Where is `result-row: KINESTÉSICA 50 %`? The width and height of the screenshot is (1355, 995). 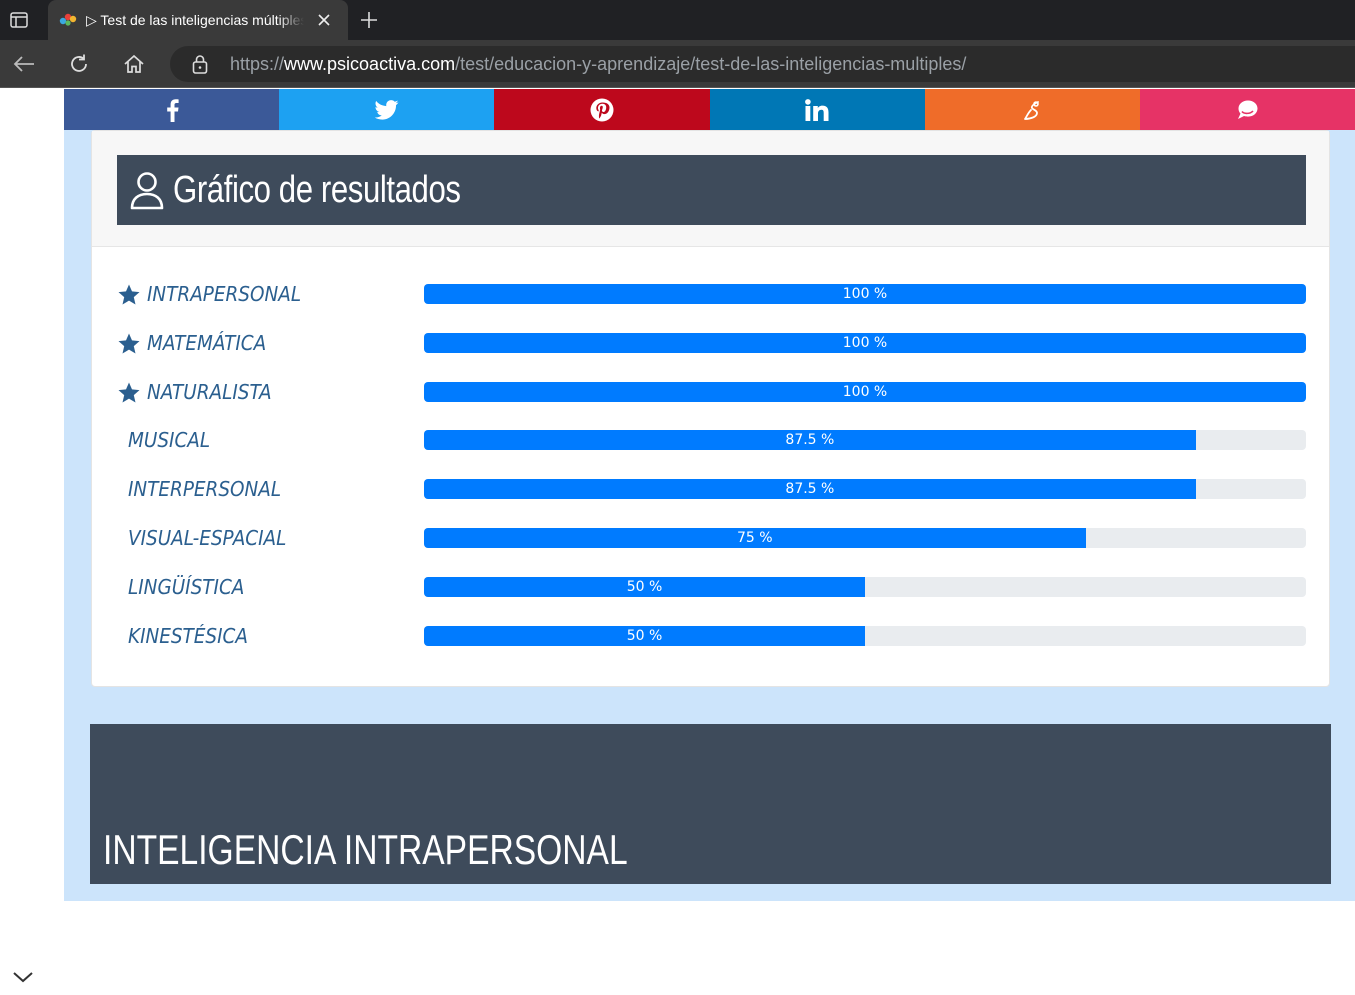 result-row: KINESTÉSICA 50 % is located at coordinates (712, 637).